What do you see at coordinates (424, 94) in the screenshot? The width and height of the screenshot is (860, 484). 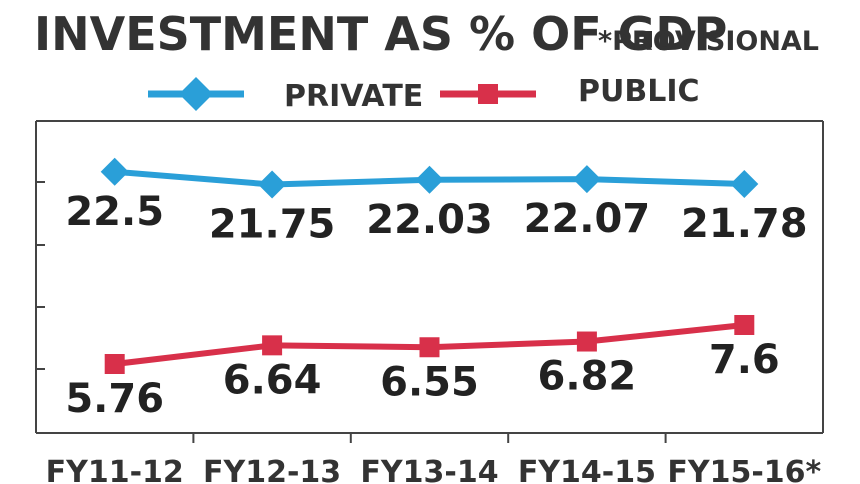 I see `legend: PRIVATE PUBLIC` at bounding box center [424, 94].